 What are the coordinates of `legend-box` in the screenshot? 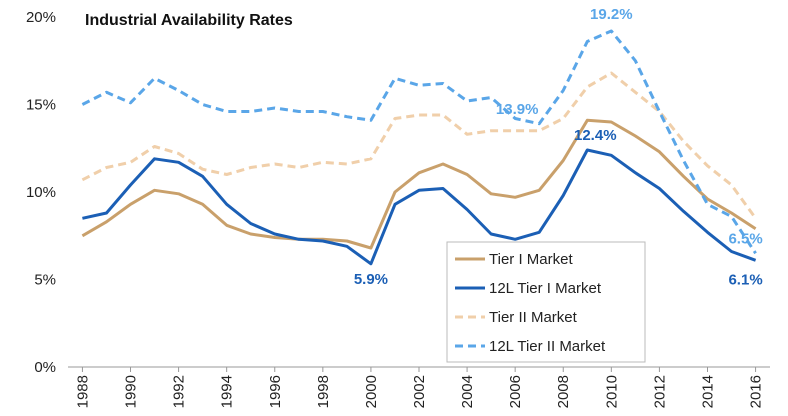 It's located at (546, 302).